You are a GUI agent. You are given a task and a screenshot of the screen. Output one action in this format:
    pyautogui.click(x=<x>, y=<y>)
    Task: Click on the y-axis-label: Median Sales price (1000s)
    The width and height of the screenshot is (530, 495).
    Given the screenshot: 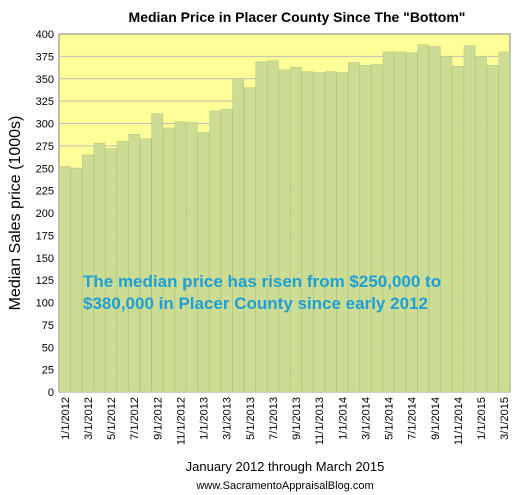 What is the action you would take?
    pyautogui.click(x=15, y=213)
    